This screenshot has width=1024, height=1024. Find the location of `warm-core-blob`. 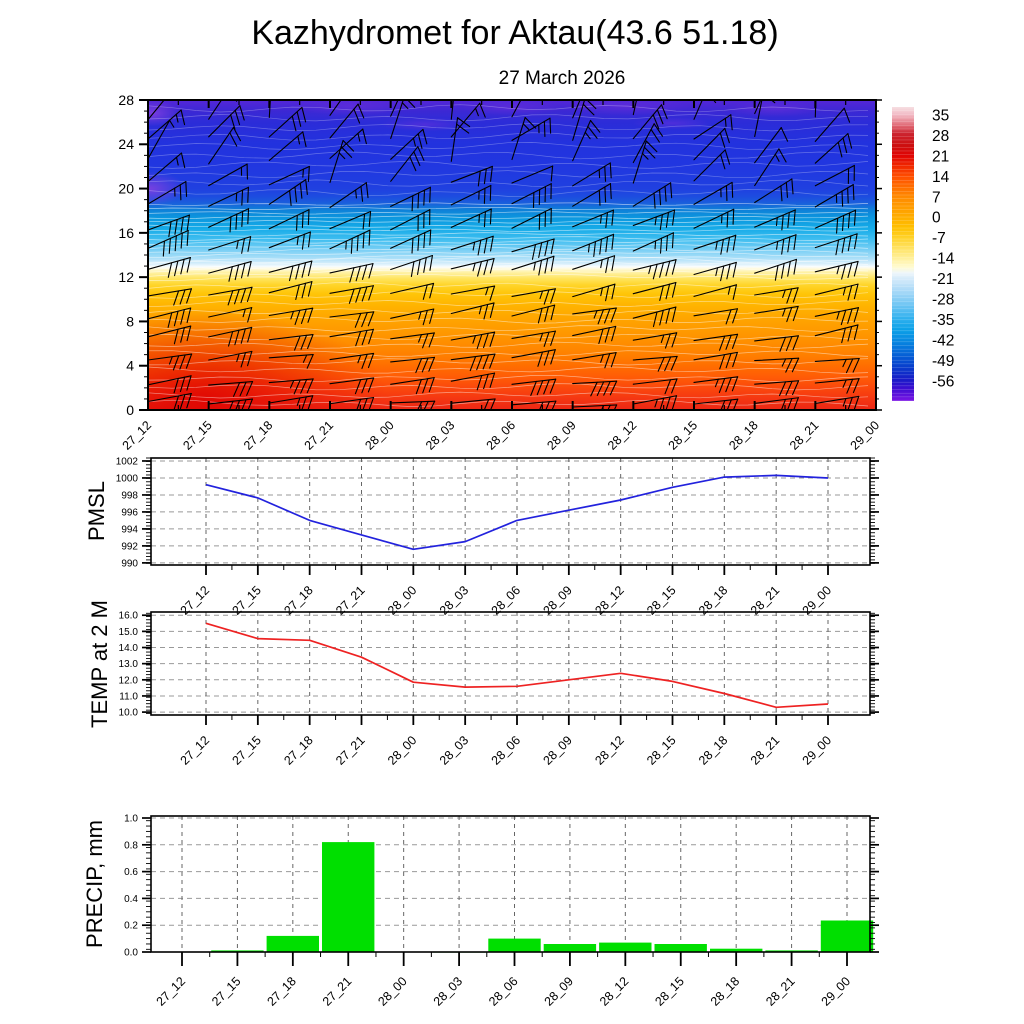

warm-core-blob is located at coordinates (268, 359).